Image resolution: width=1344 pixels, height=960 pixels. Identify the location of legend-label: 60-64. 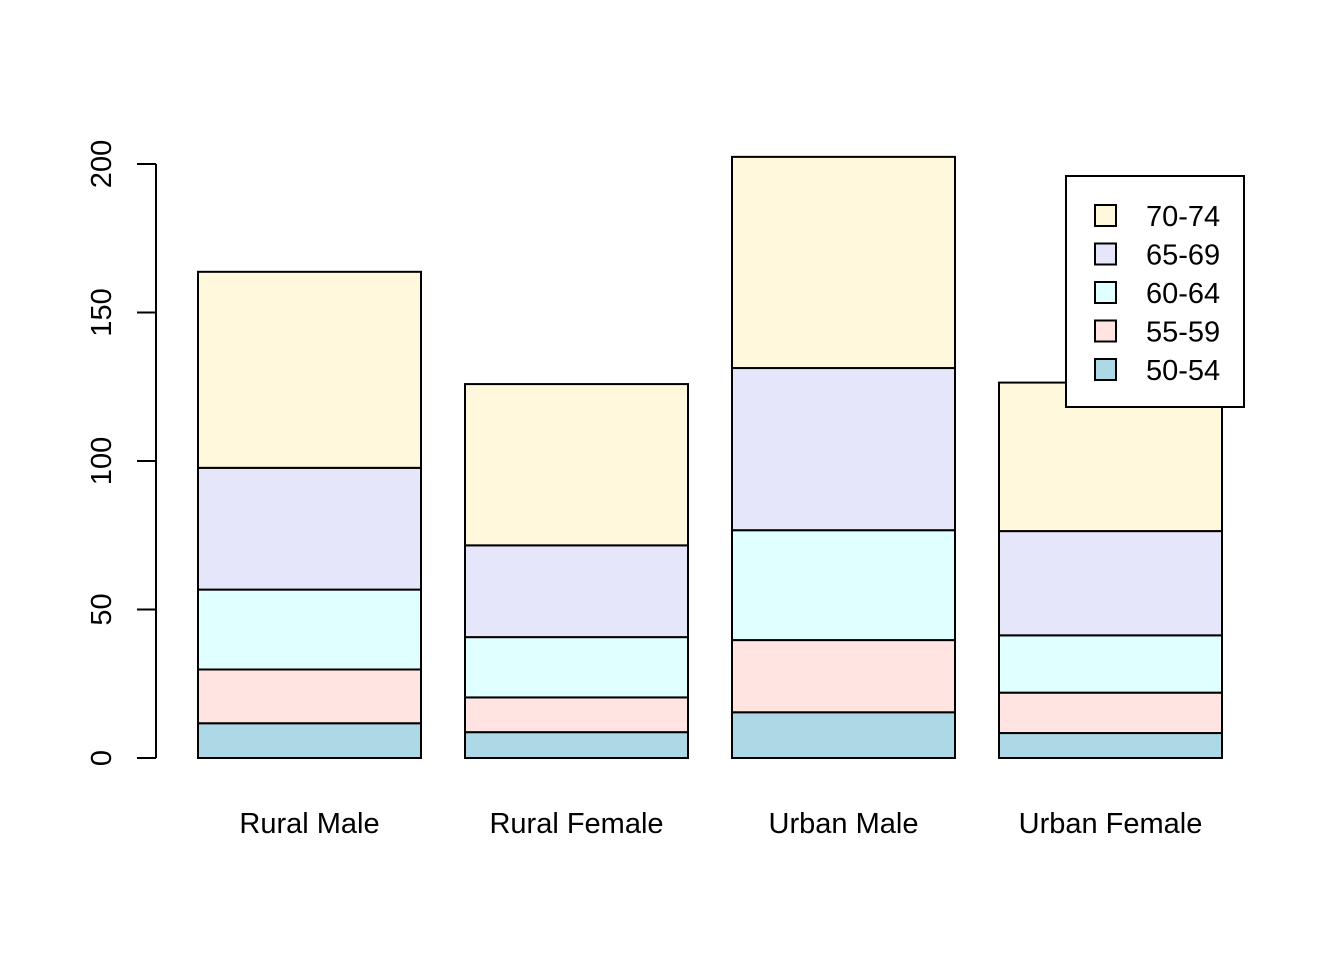
(1183, 294).